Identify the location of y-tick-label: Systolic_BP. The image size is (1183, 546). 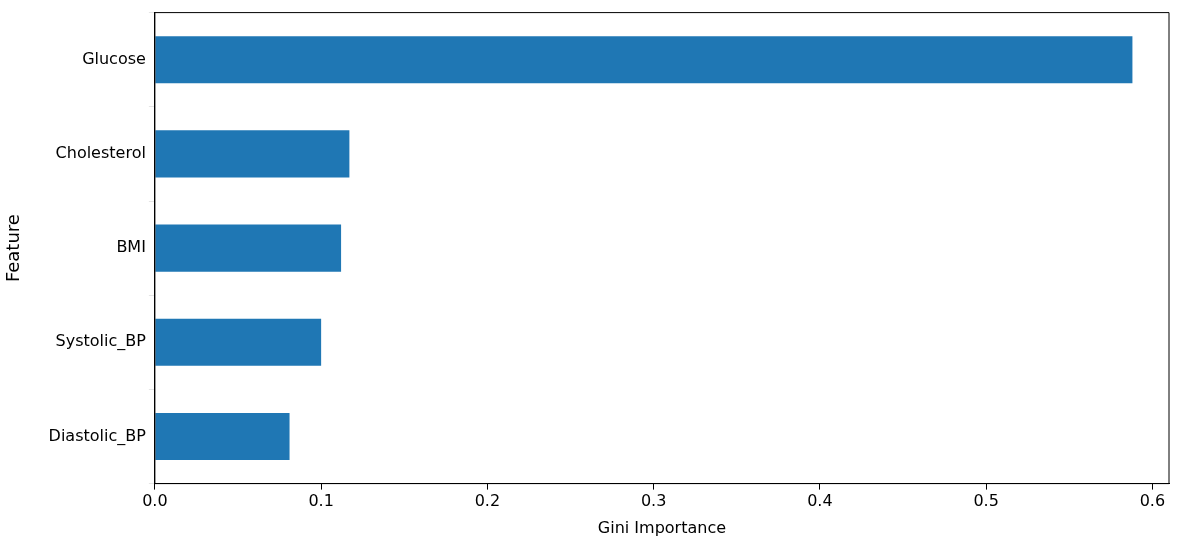
(101, 341).